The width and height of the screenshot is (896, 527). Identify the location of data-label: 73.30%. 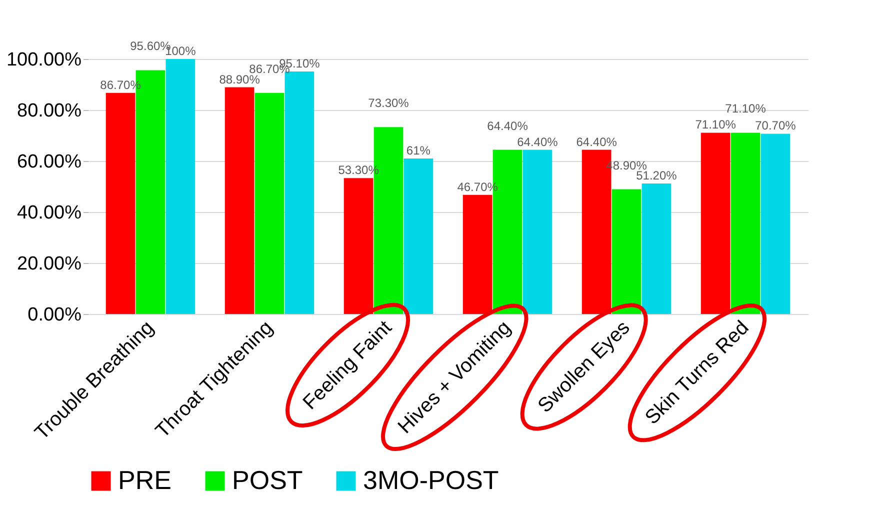
(389, 103).